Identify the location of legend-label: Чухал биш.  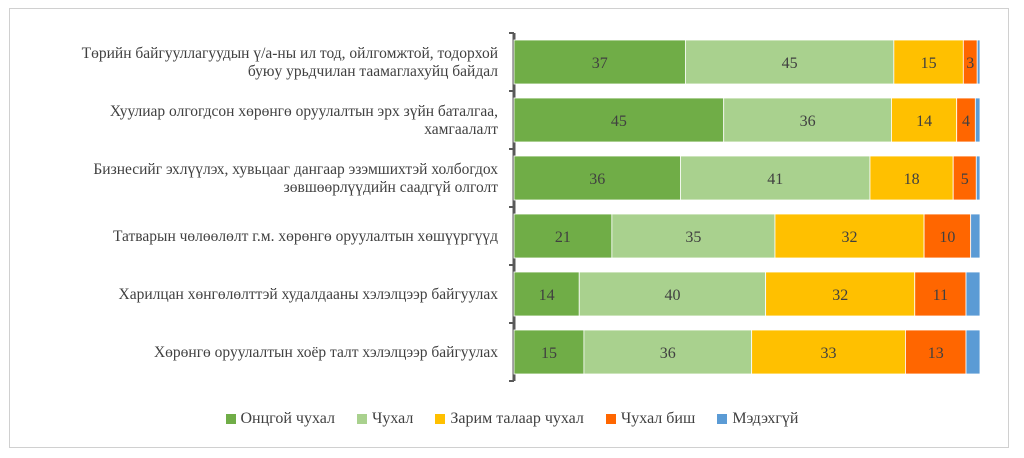
(658, 418).